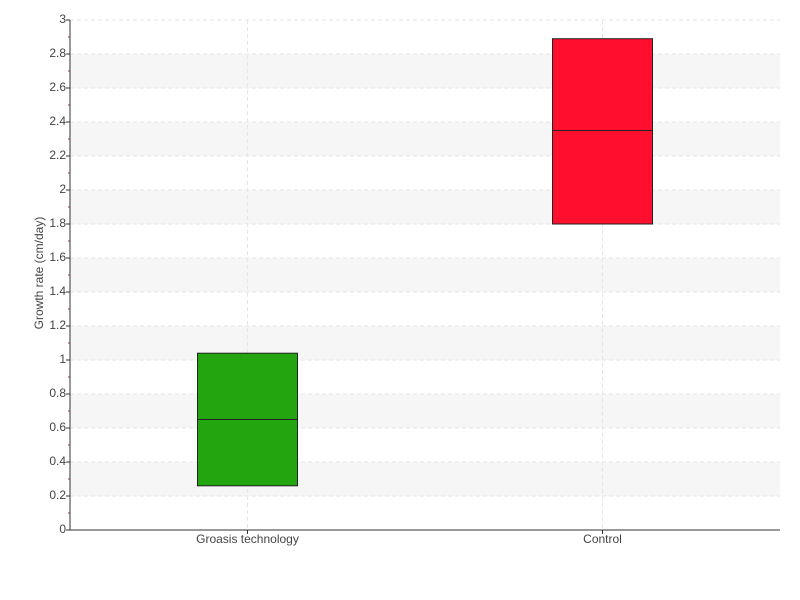  What do you see at coordinates (602, 131) in the screenshot?
I see `box` at bounding box center [602, 131].